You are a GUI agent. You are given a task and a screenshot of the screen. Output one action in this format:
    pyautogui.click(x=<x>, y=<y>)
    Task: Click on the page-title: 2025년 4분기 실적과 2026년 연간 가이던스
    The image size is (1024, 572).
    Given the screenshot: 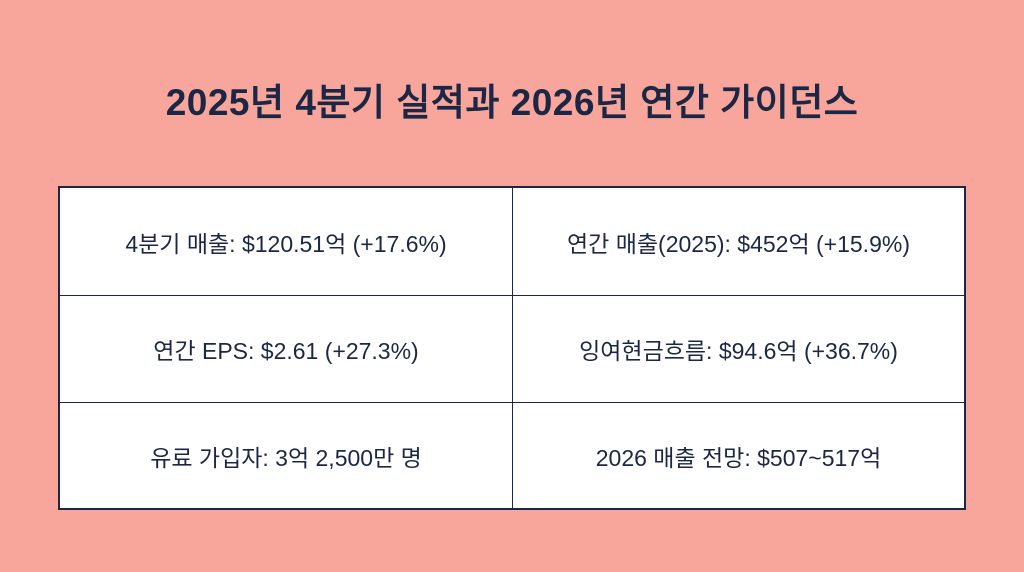 What is the action you would take?
    pyautogui.click(x=512, y=102)
    